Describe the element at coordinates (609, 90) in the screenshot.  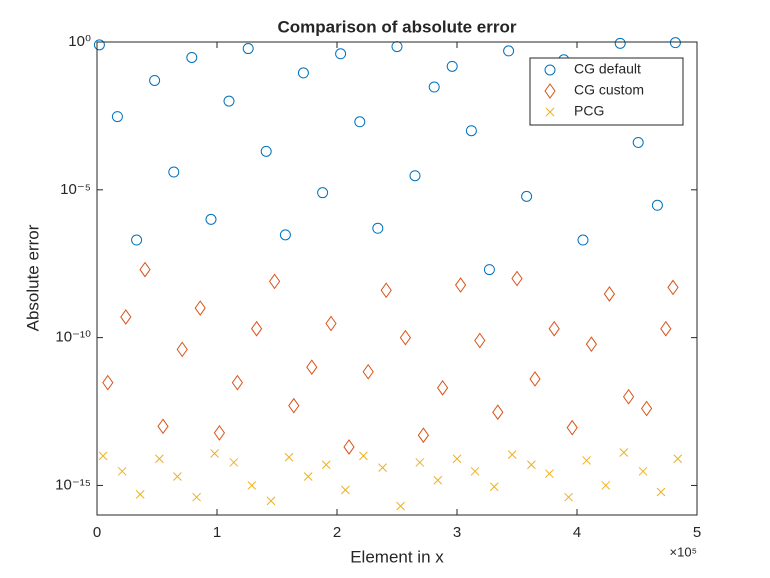
I see `legend-label: CG custom` at that location.